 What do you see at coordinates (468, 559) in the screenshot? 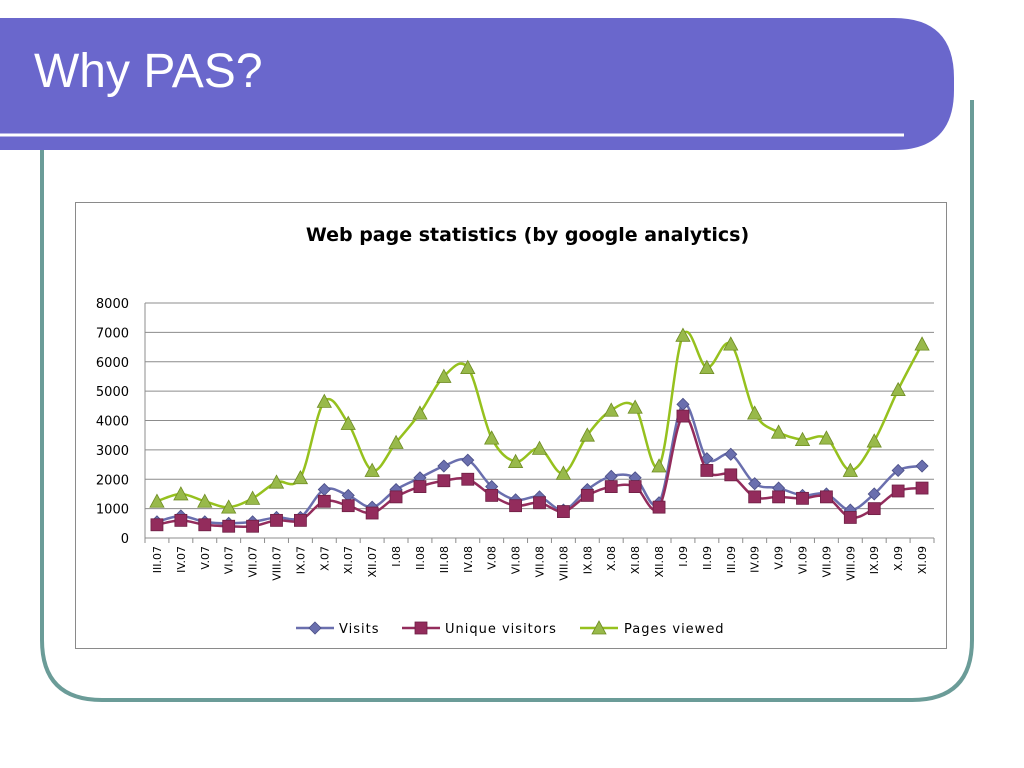
I see `x-tick-label: IV.08` at bounding box center [468, 559].